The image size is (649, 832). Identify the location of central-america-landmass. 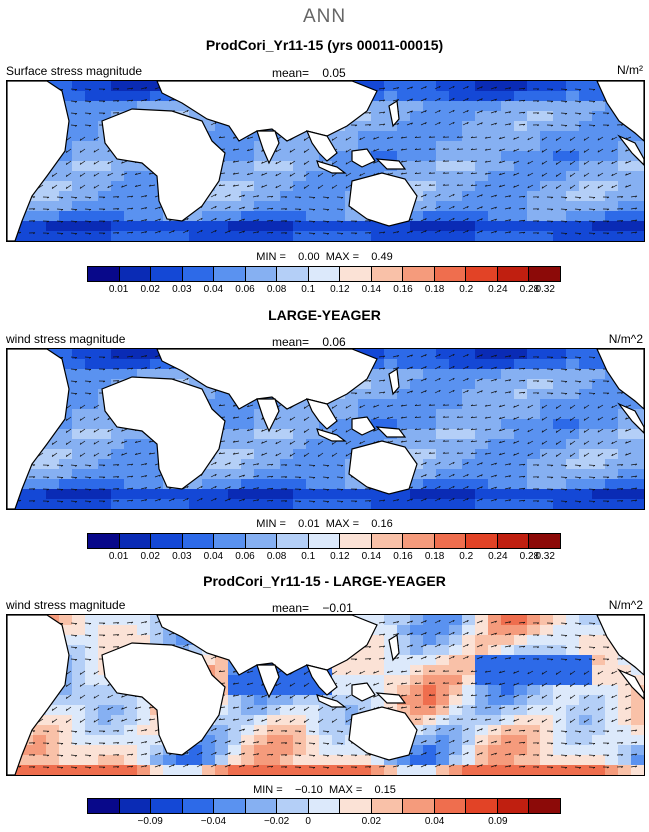
(630, 150).